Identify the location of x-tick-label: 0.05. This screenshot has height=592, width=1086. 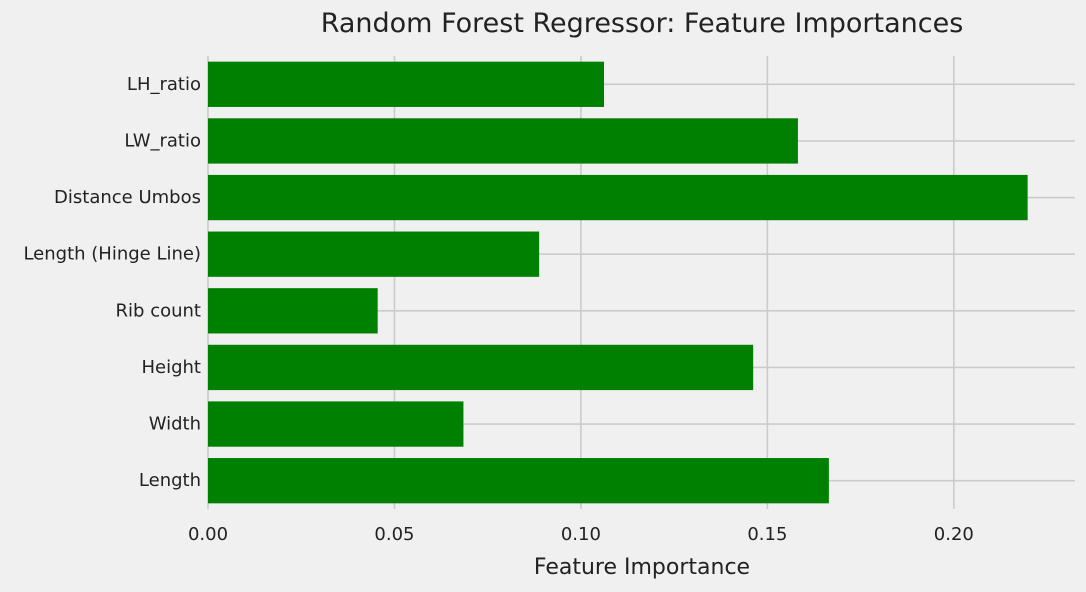
(394, 534).